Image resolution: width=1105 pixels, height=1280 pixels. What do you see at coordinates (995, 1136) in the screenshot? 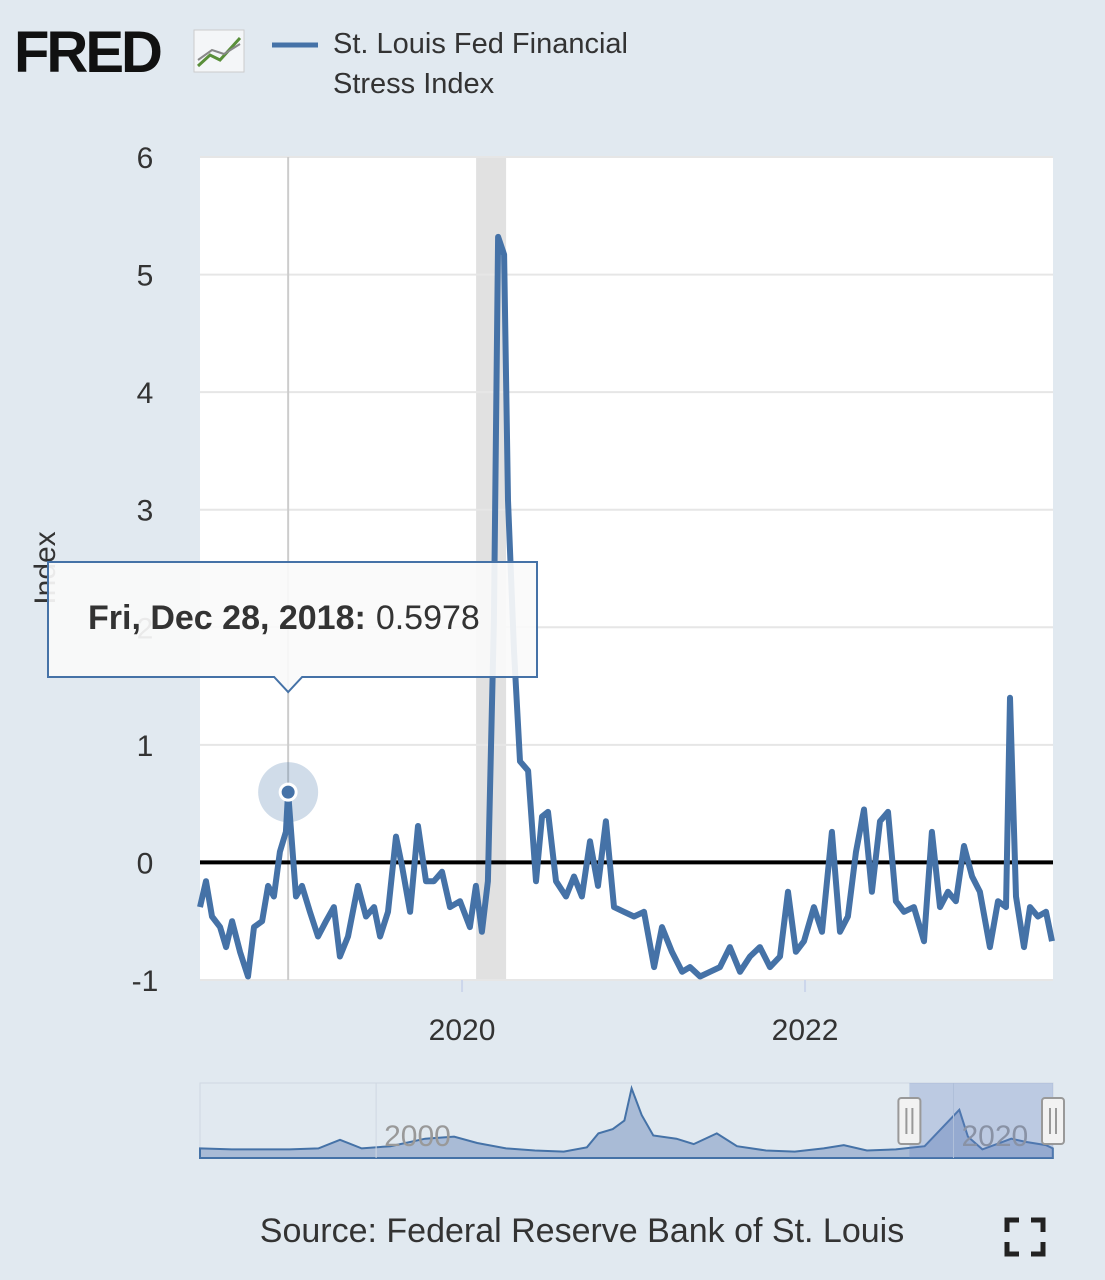
I see `navigator-tick-label: 2020` at bounding box center [995, 1136].